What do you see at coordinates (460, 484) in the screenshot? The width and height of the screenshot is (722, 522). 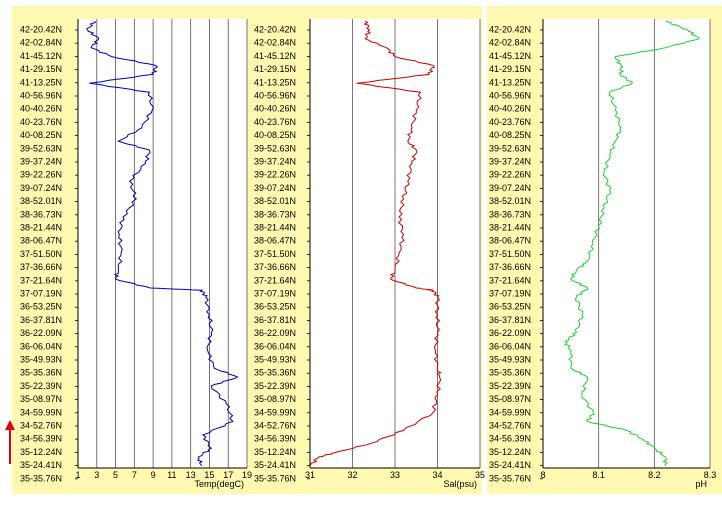 I see `sal-axis-title: Sal(psu)` at bounding box center [460, 484].